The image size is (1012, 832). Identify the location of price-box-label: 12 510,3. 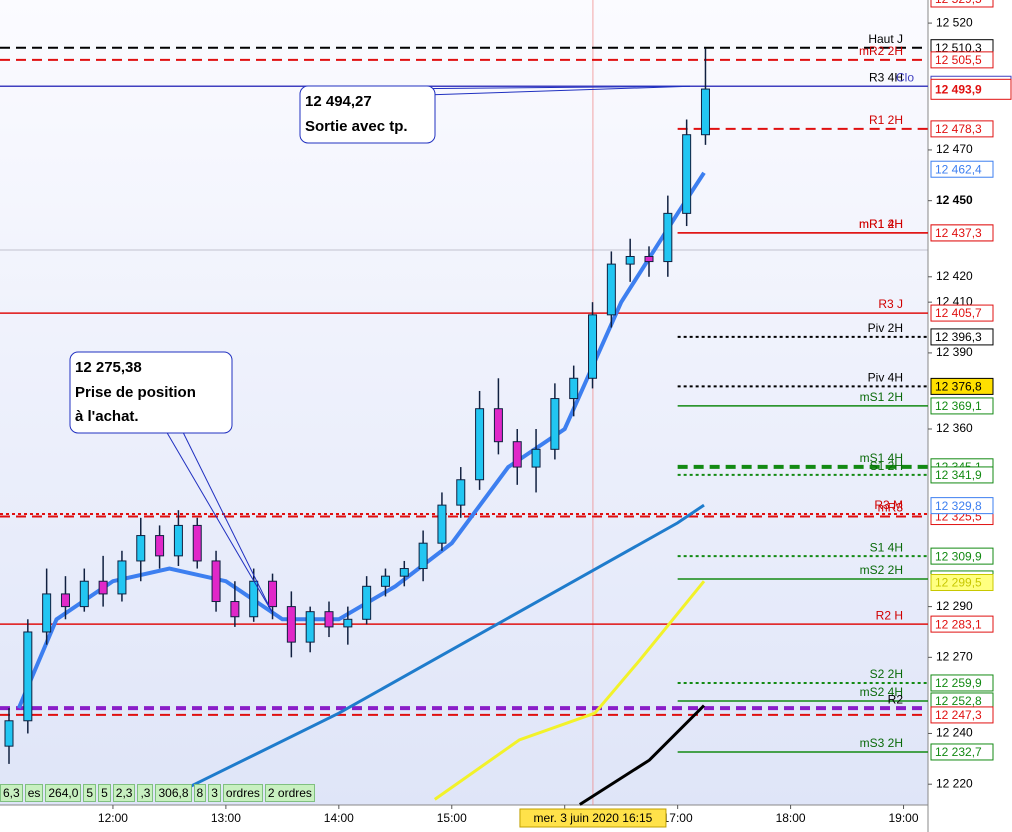
(958, 48).